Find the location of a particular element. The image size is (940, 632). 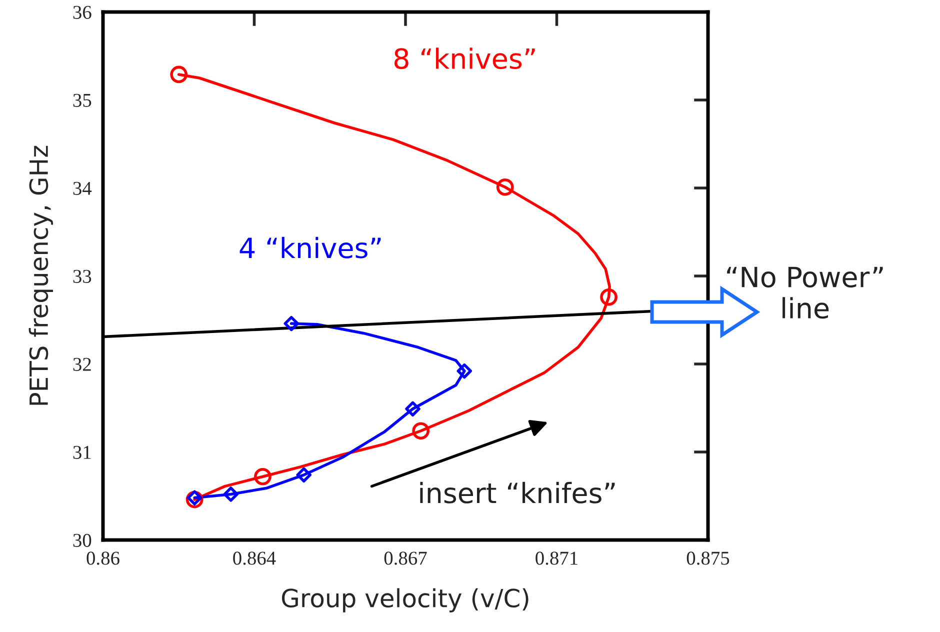

text: 8 “knives” is located at coordinates (464, 59).